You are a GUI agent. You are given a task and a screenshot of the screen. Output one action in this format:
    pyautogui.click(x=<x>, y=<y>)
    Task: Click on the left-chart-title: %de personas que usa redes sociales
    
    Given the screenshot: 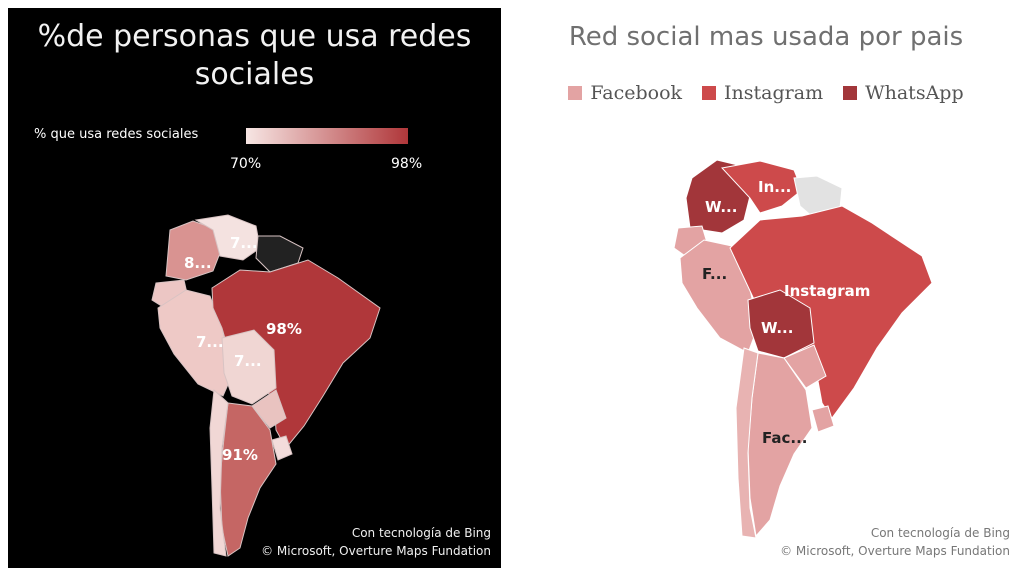 What is the action you would take?
    pyautogui.click(x=254, y=55)
    